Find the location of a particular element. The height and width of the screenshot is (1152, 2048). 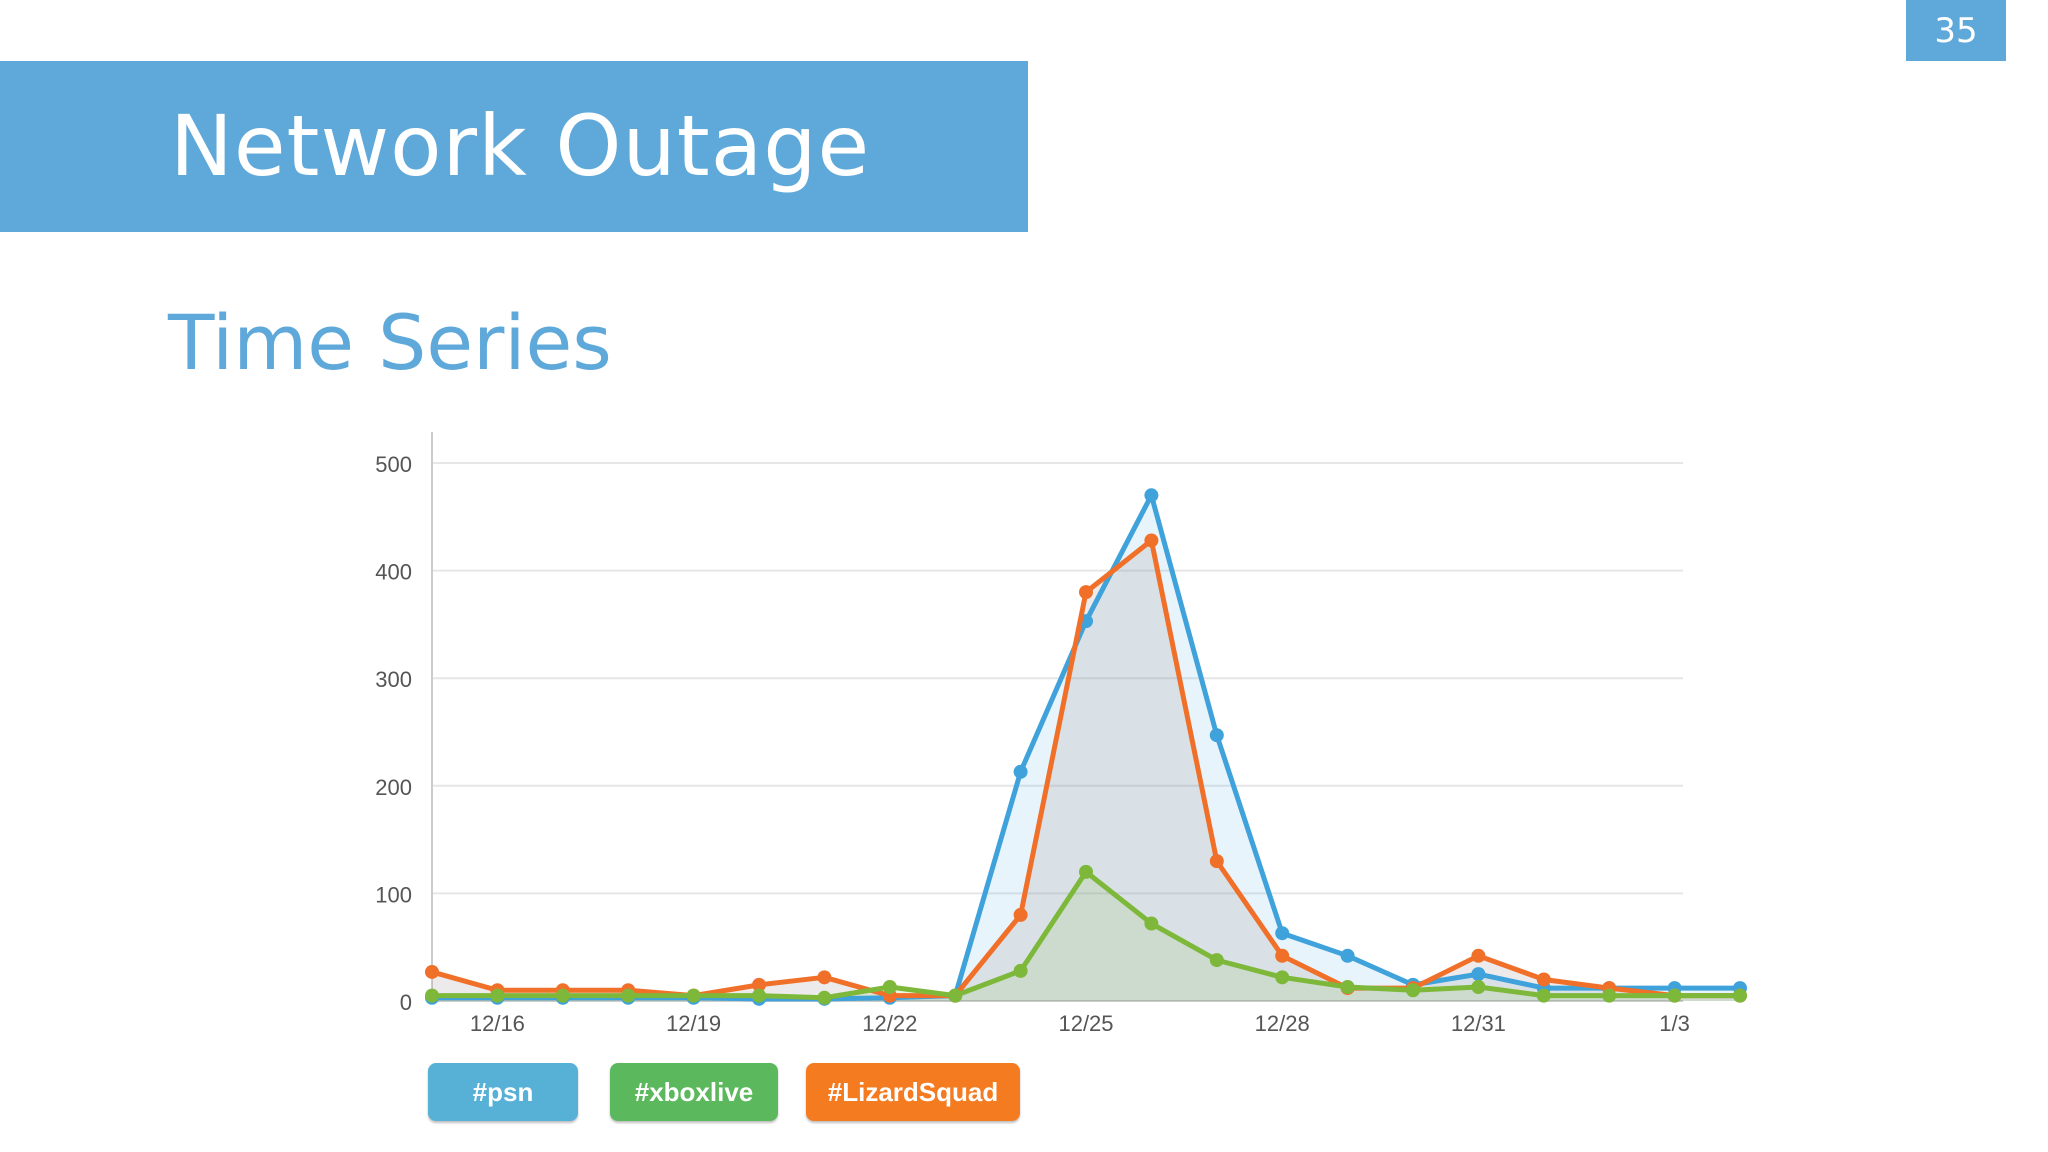

slide-subtitle: Time Series is located at coordinates (390, 342).